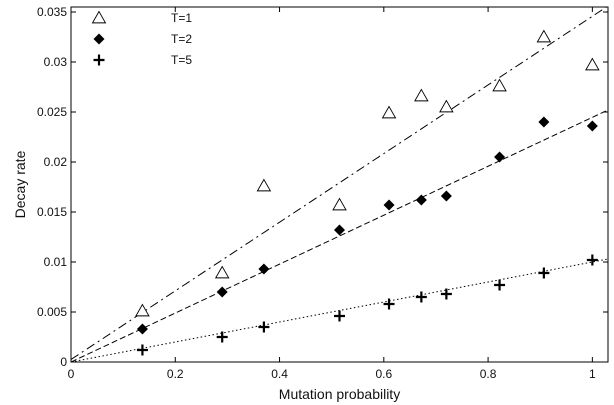  What do you see at coordinates (592, 374) in the screenshot?
I see `x-tick-label: 1` at bounding box center [592, 374].